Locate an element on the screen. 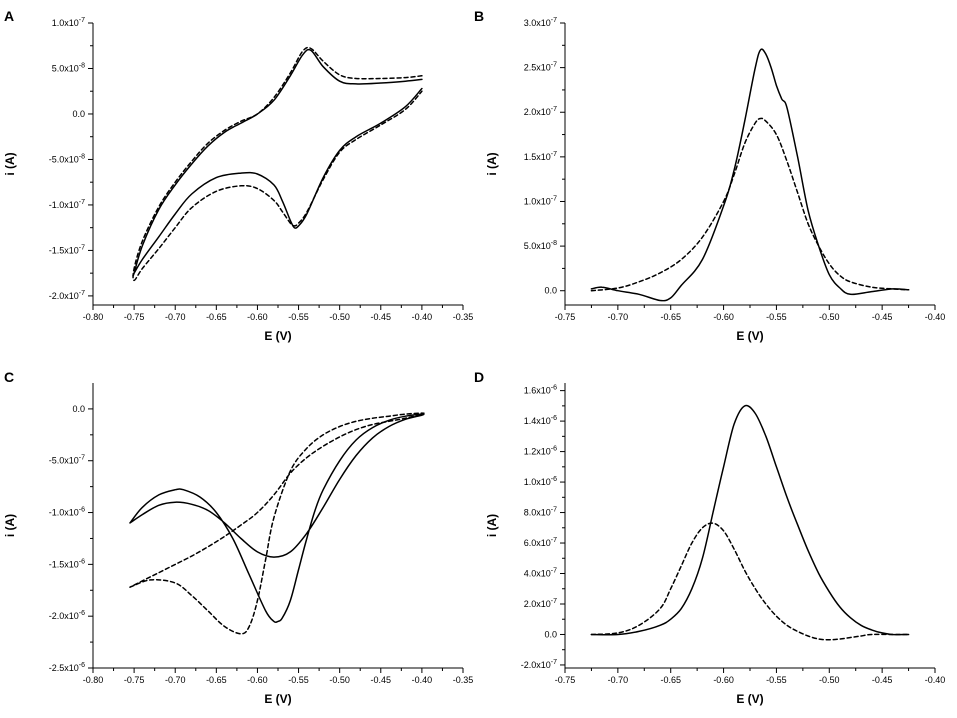 This screenshot has height=718, width=957. y-tick-label: 8.0x10⁻⁷ is located at coordinates (540, 512).